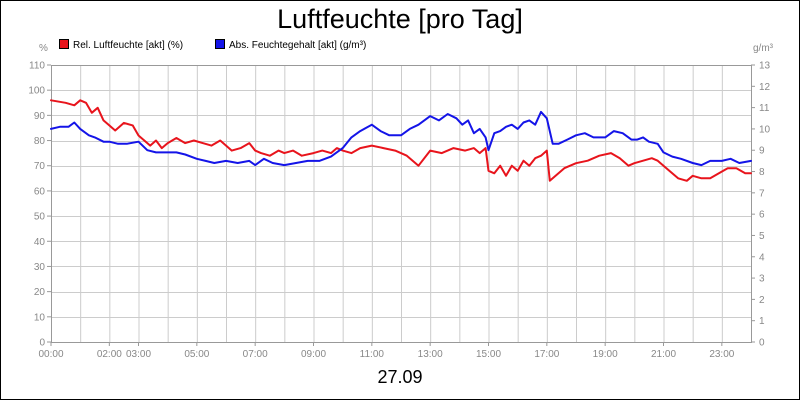 The image size is (800, 400). What do you see at coordinates (40, 242) in the screenshot?
I see `y-left-tick-label: 40` at bounding box center [40, 242].